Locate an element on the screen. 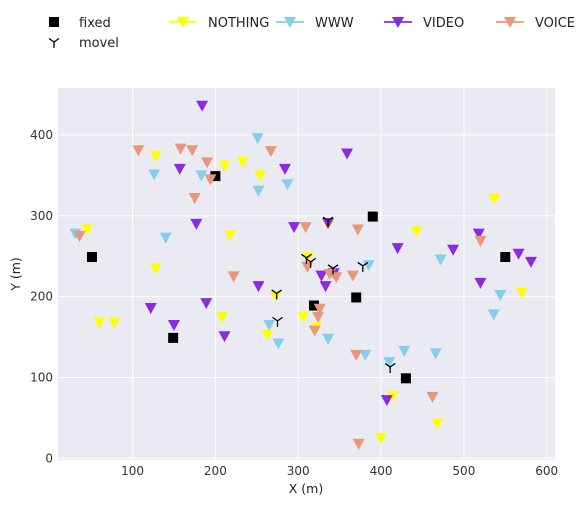 Image resolution: width=587 pixels, height=506 pixels. x-tick-label: 300 is located at coordinates (298, 471).